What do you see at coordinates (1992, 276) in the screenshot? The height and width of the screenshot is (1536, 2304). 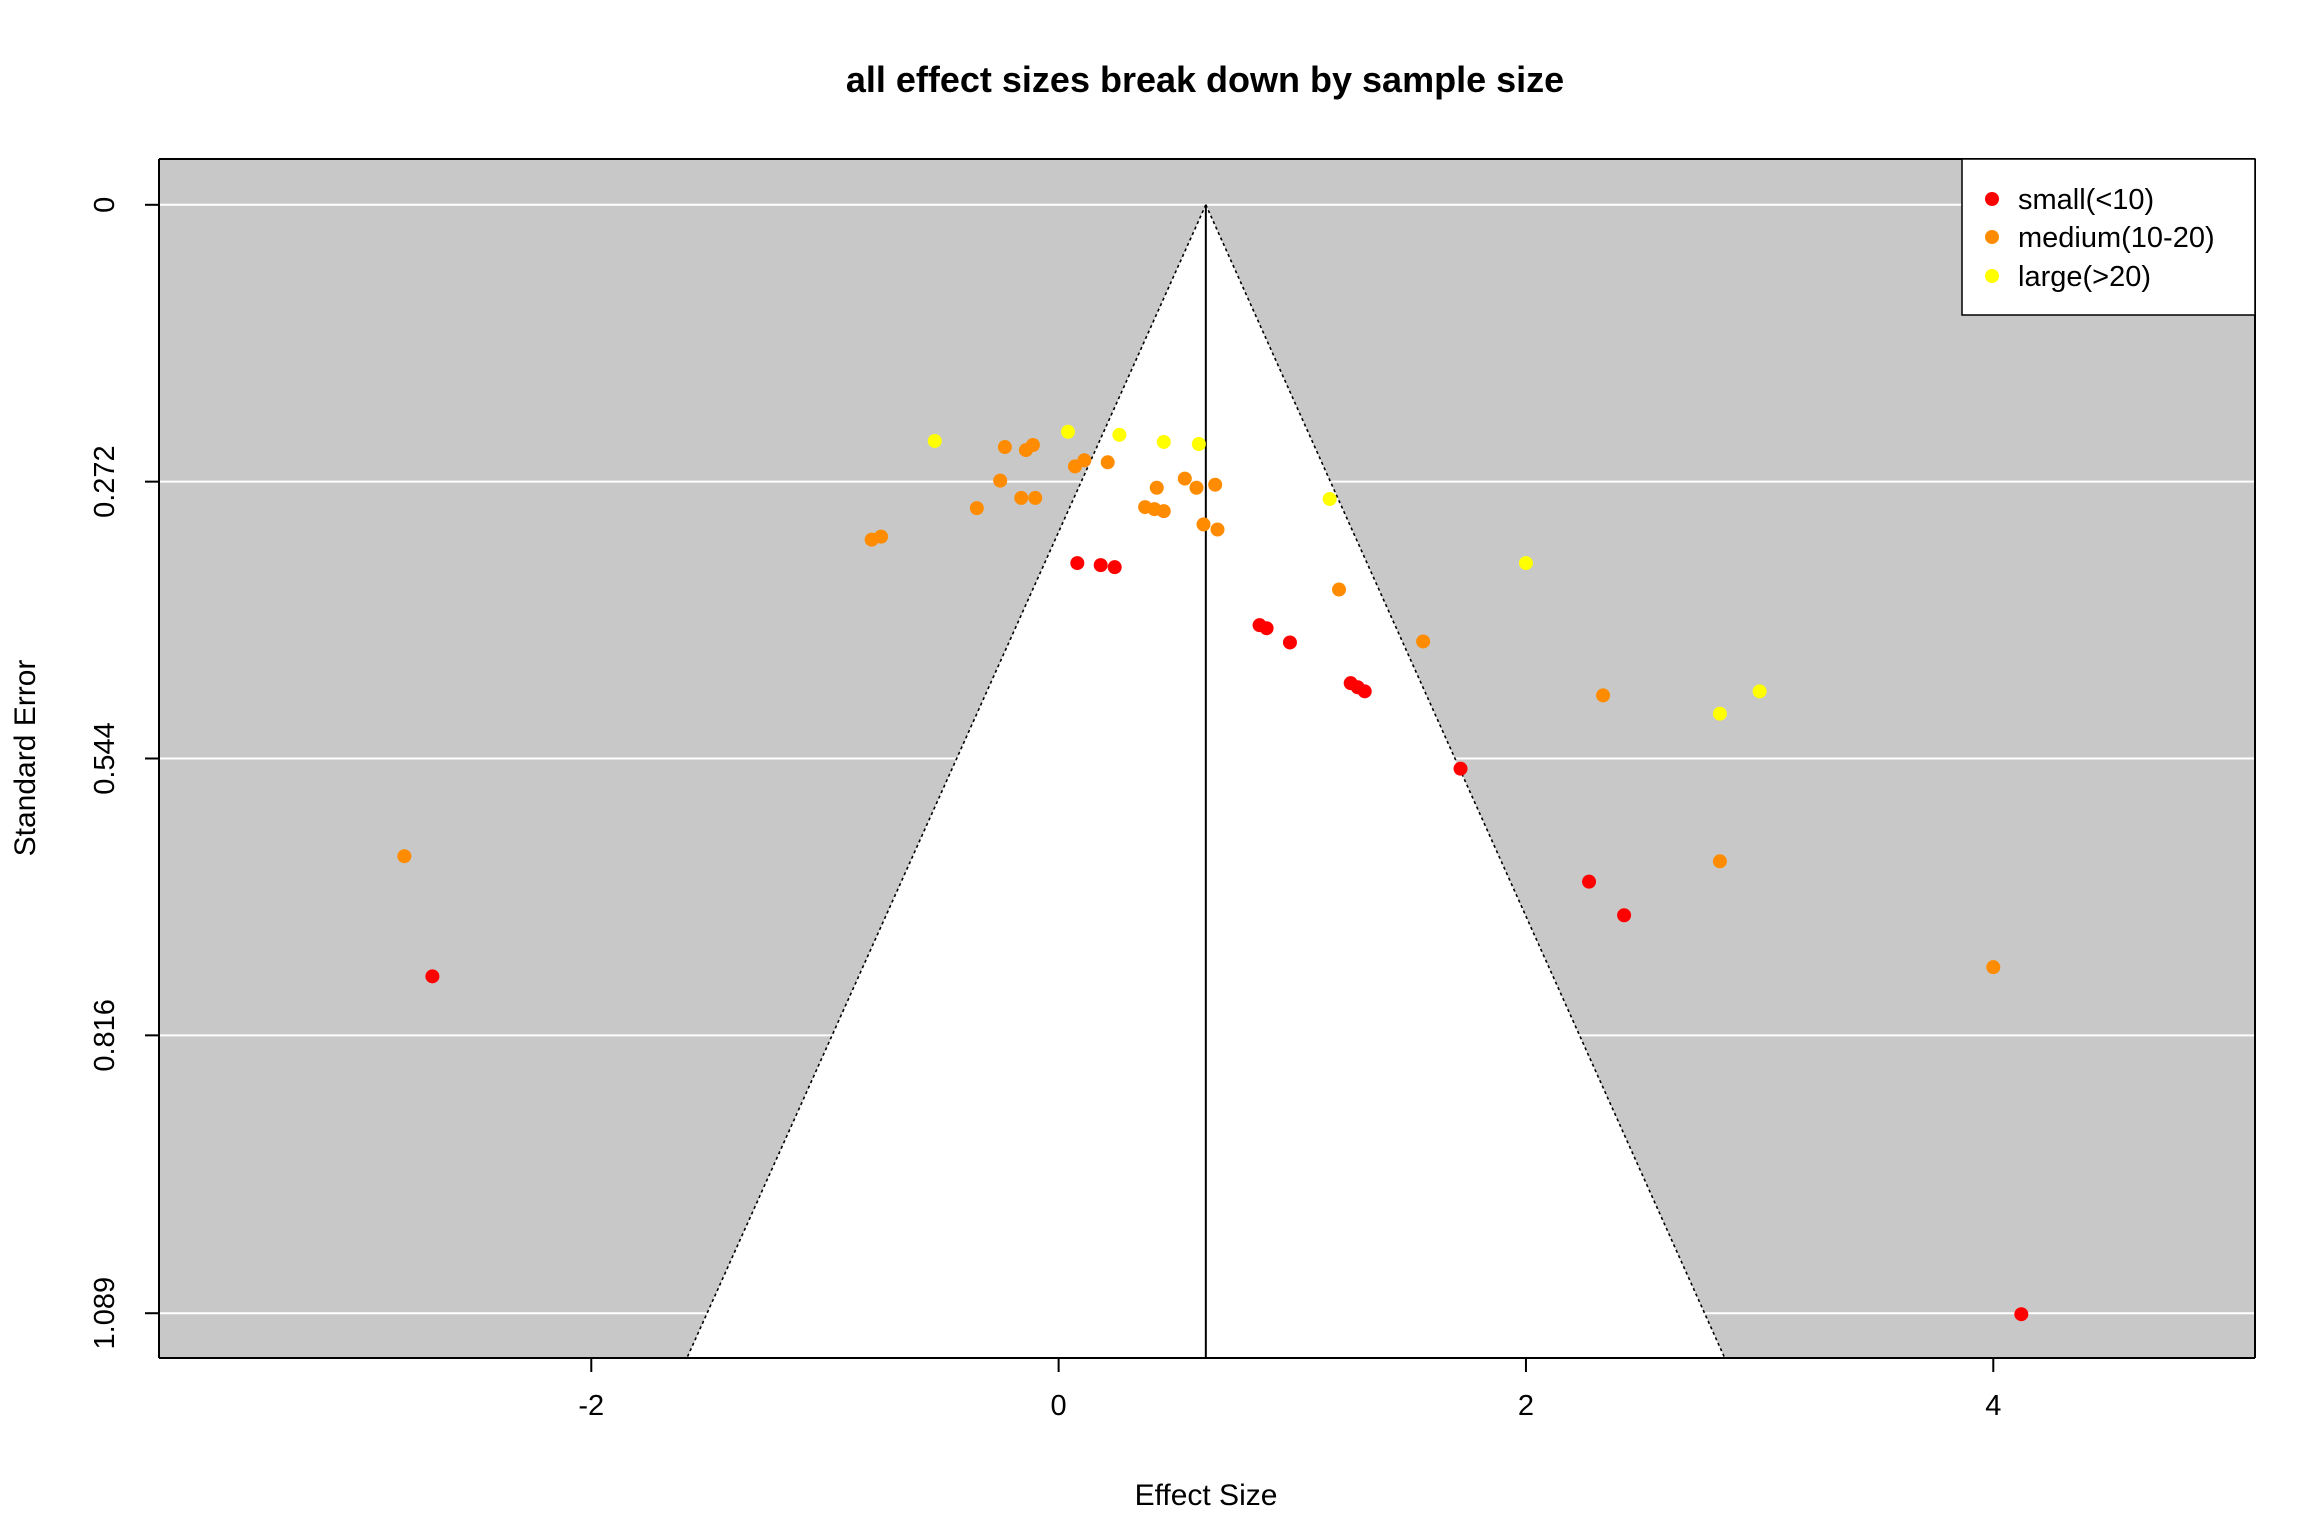 I see `legend-marker-large` at bounding box center [1992, 276].